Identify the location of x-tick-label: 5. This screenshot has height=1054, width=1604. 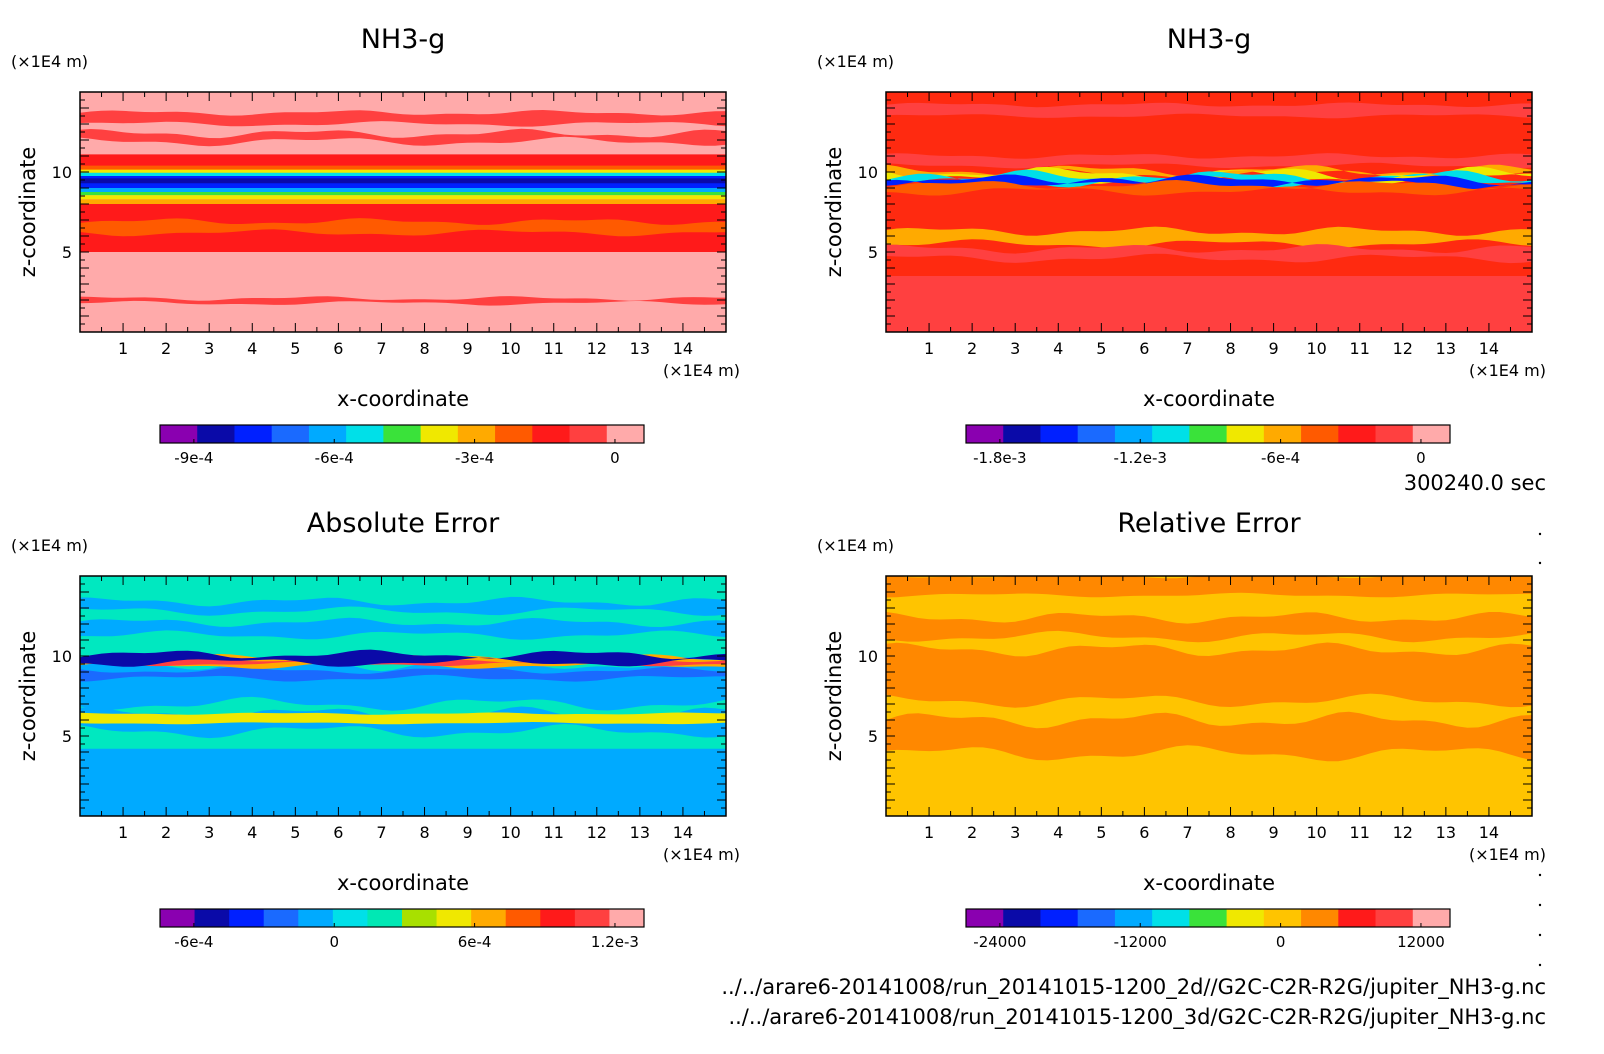
(1101, 832).